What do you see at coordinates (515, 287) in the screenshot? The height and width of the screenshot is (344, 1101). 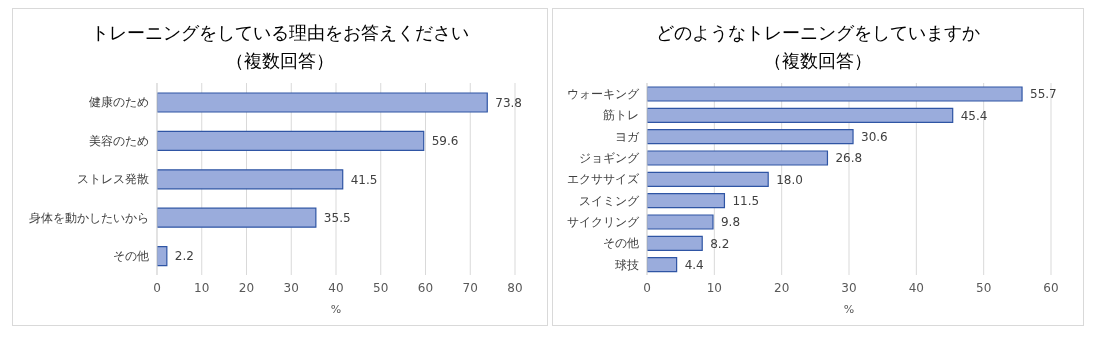 I see `x-tick-label: 80` at bounding box center [515, 287].